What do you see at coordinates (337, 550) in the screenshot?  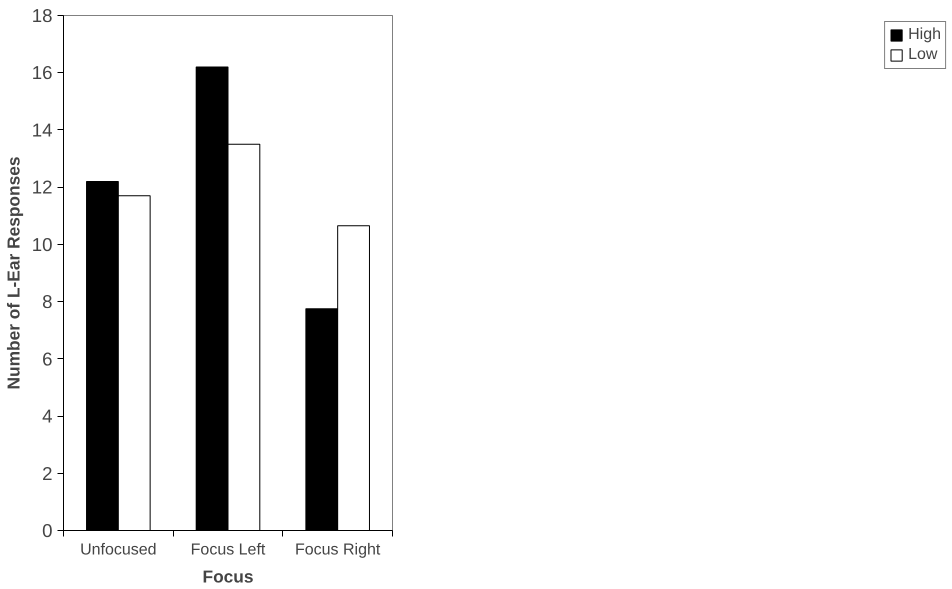 I see `x-tick-label: Focus Right` at bounding box center [337, 550].